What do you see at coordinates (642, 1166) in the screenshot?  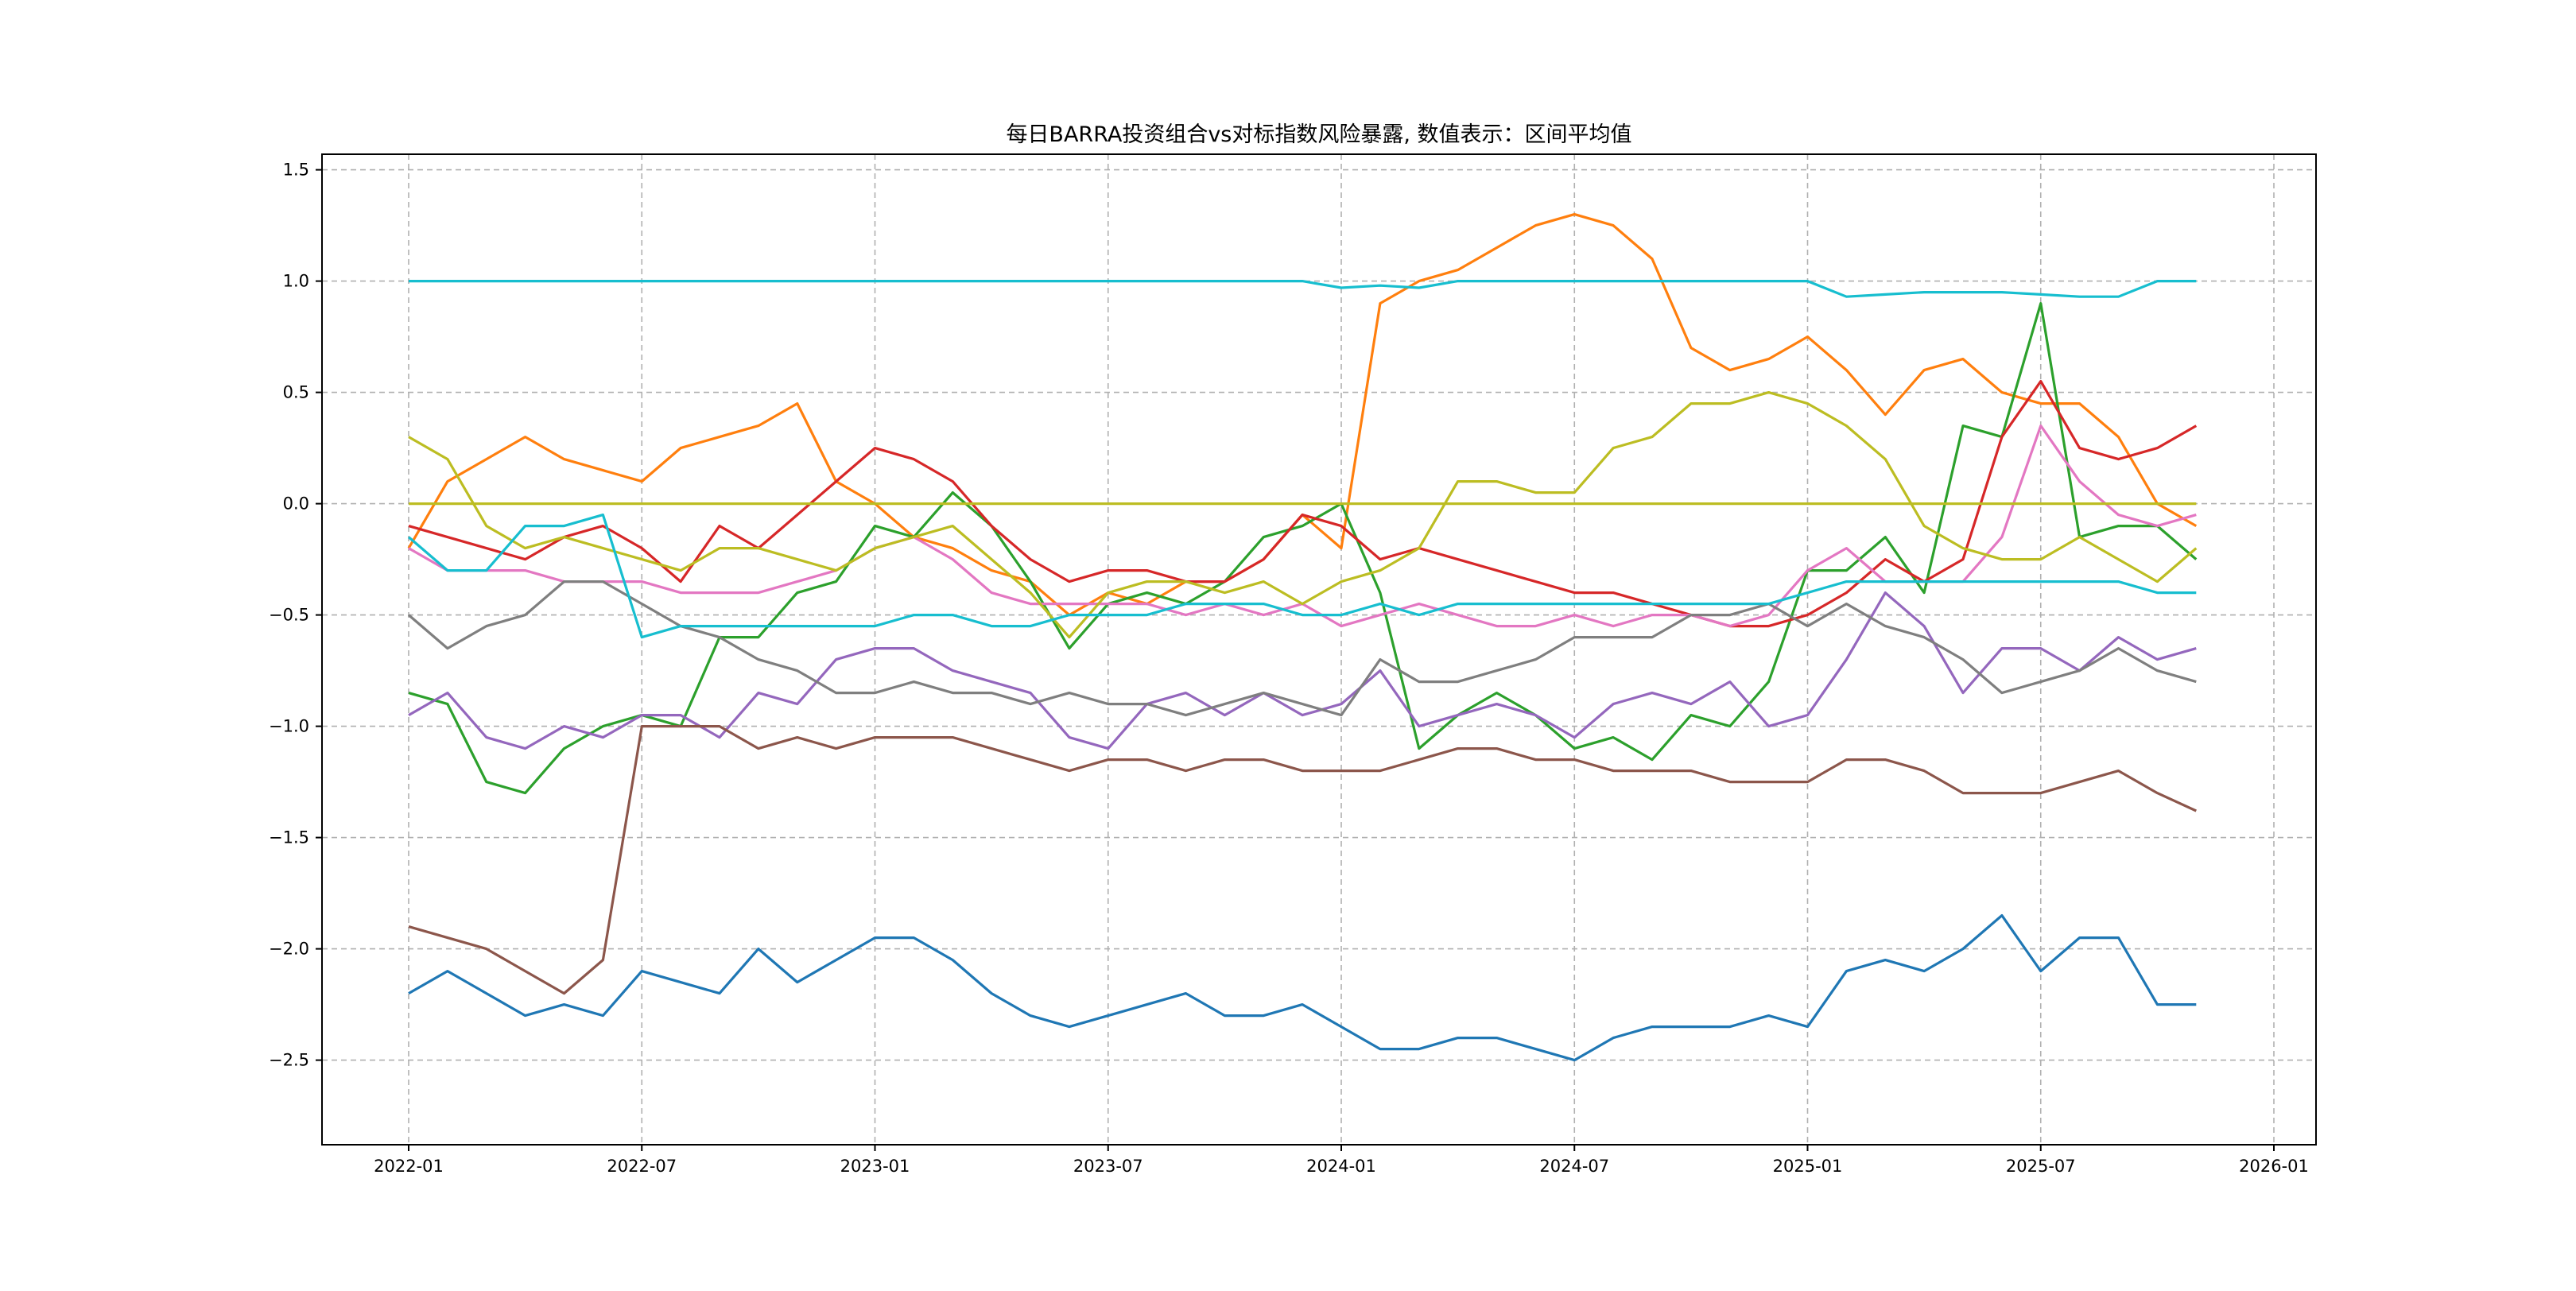 I see `x-tick-label: 2022-07` at bounding box center [642, 1166].